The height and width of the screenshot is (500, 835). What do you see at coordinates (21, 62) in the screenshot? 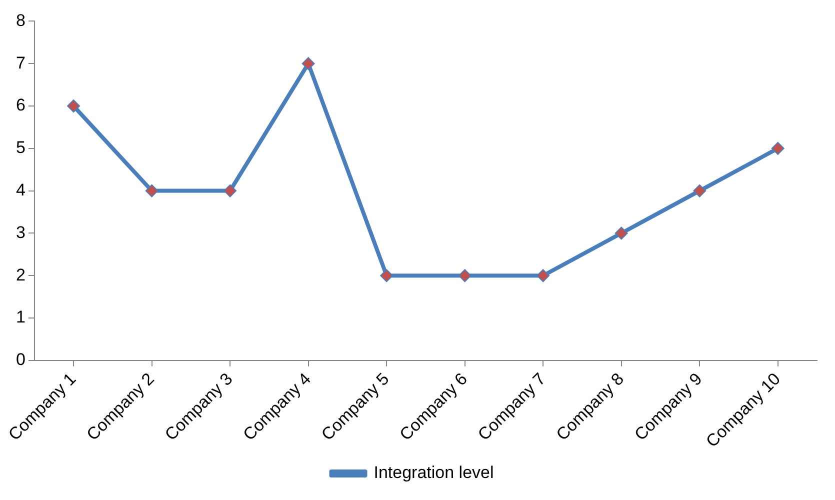
I see `y-tick-label: 7` at bounding box center [21, 62].